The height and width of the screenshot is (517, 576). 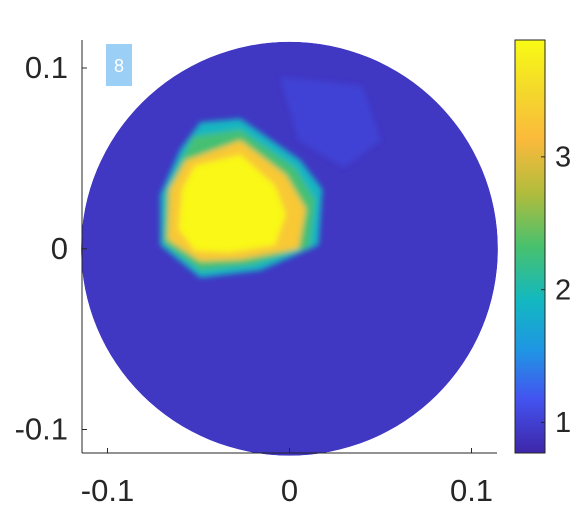 I want to click on y-tick-label: 0.1, so click(x=46, y=67).